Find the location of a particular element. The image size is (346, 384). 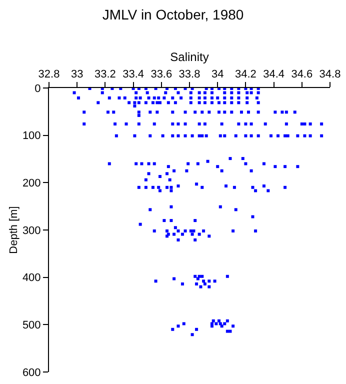

x-axis-title: Salinity is located at coordinates (189, 57).